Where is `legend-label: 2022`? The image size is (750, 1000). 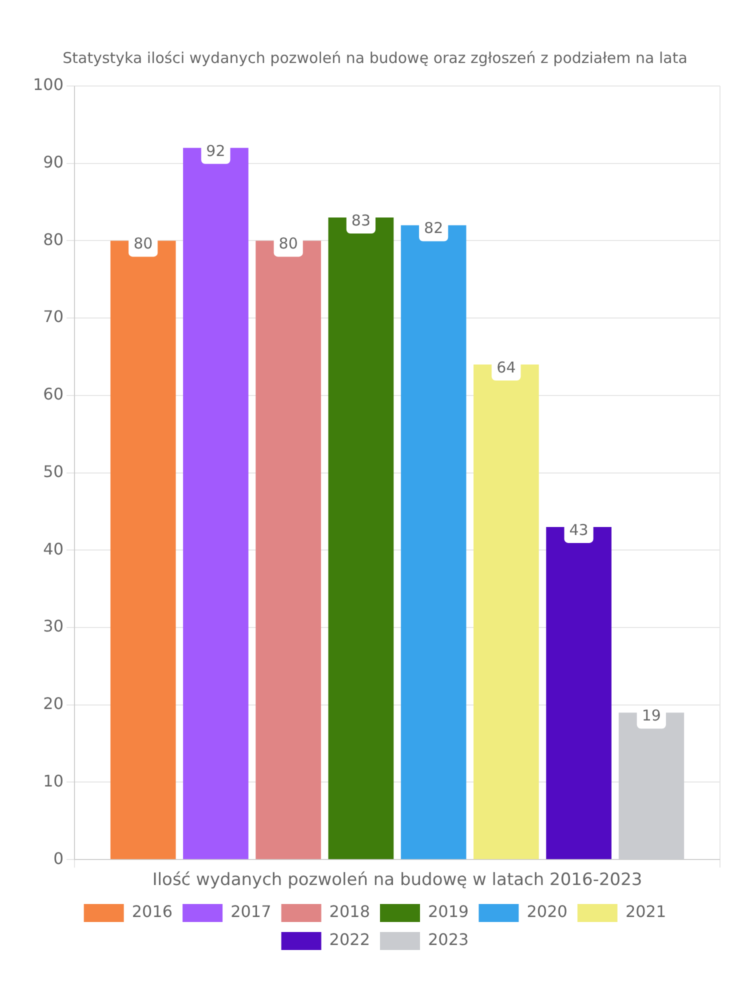 legend-label: 2022 is located at coordinates (349, 940).